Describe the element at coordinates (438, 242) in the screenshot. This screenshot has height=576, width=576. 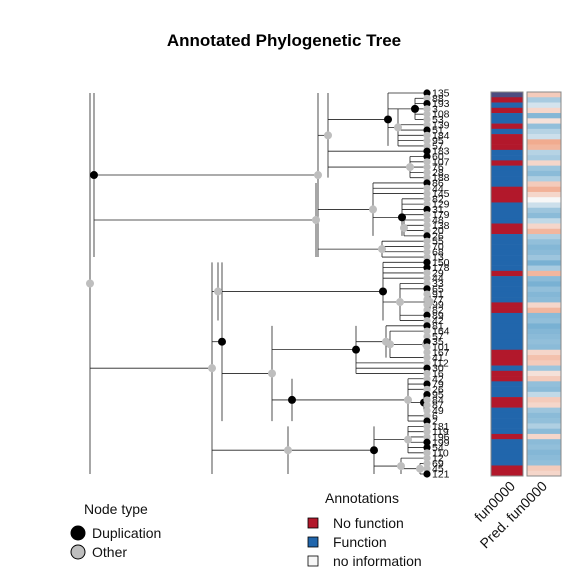
I see `tip-label: 55` at that location.